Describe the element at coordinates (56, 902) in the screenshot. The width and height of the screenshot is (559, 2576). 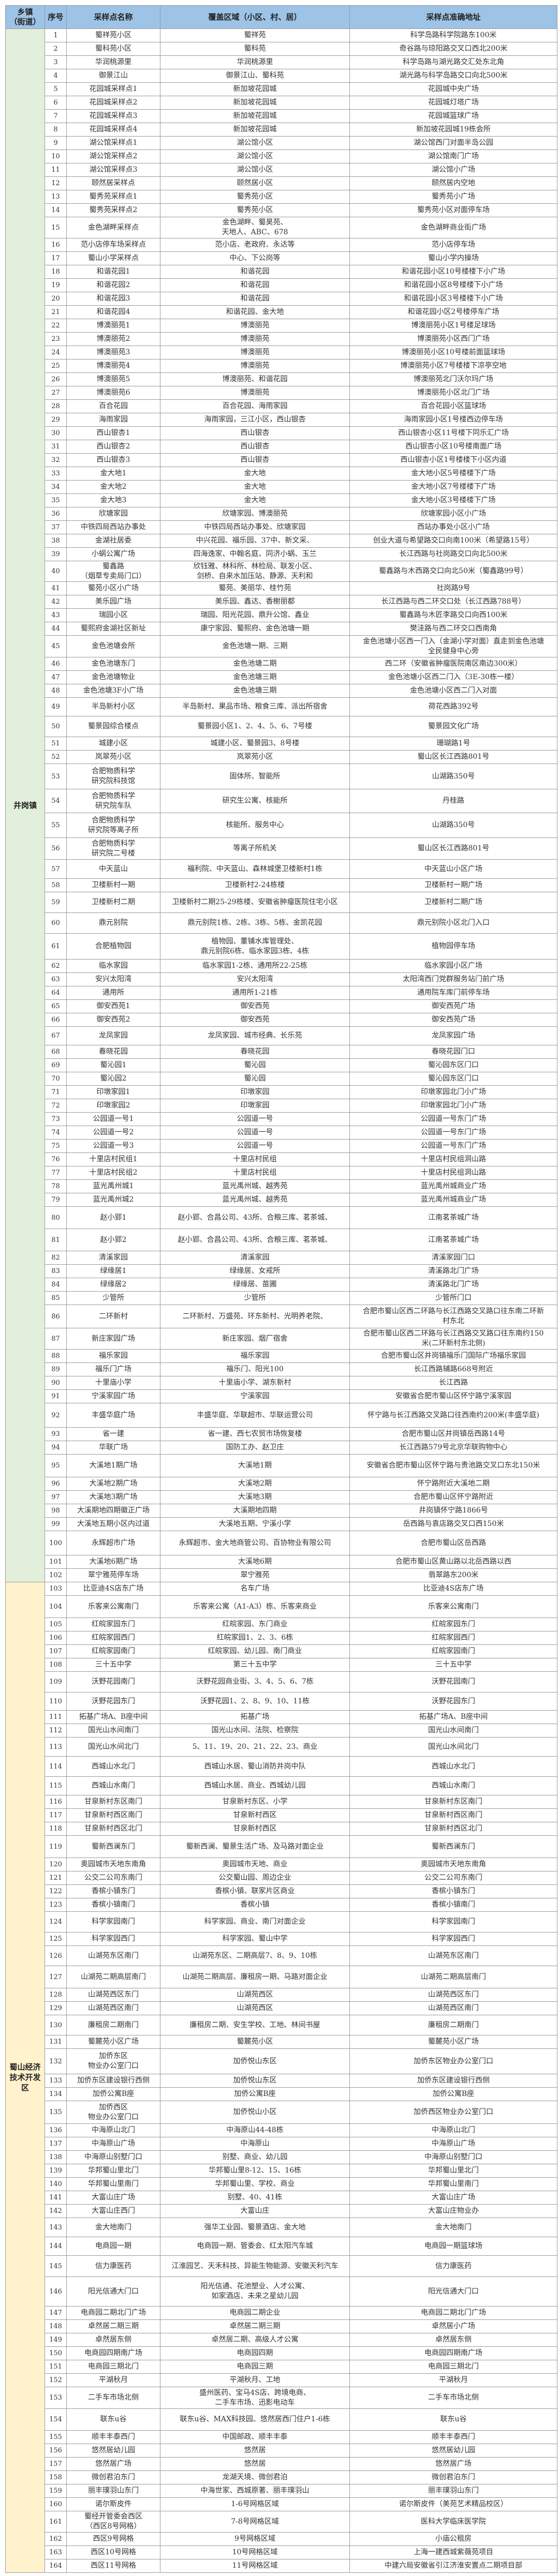
I see `row-number: 59` at that location.